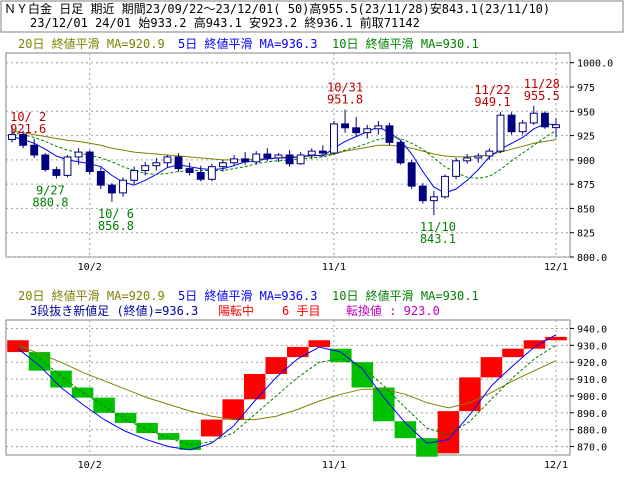 The width and height of the screenshot is (624, 479). What do you see at coordinates (247, 43) in the screenshot?
I see `legend-ma5: 5日 終値平滑 MA=936.3` at bounding box center [247, 43].